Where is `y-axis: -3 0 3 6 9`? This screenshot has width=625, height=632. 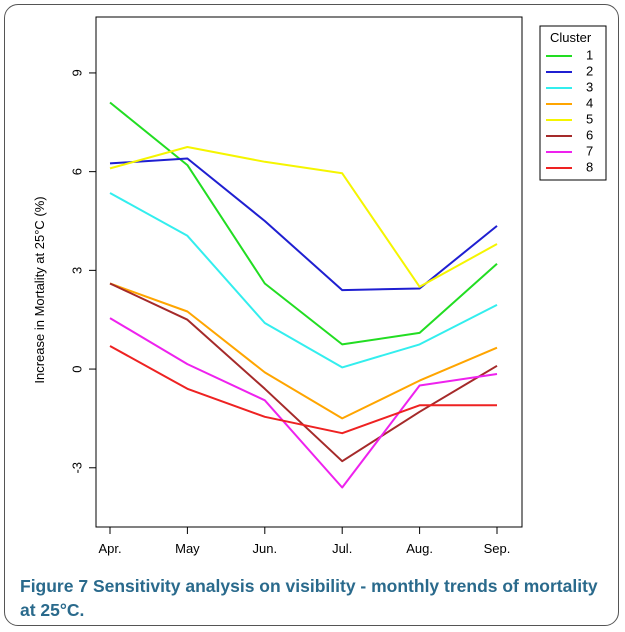 y-axis: -3 0 3 6 9 is located at coordinates (82, 271).